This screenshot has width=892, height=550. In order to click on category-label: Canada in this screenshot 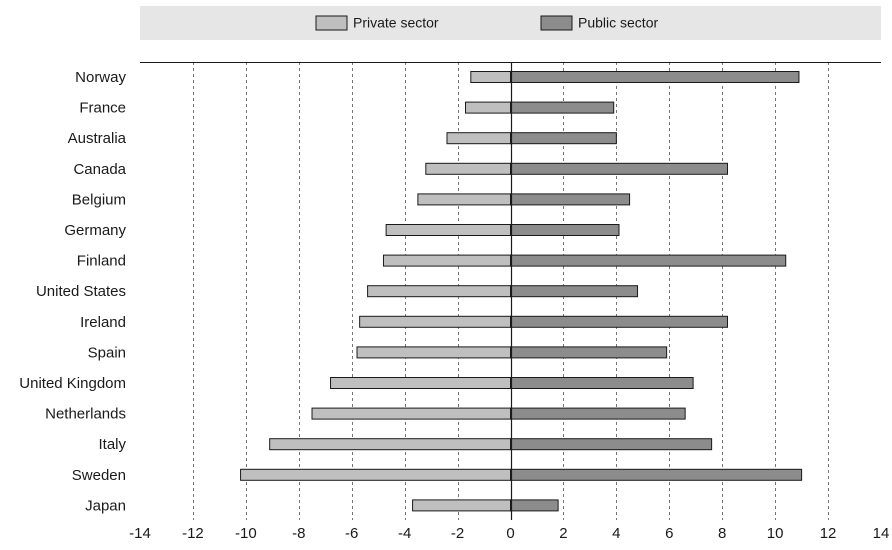, I will do `click(99, 169)`.